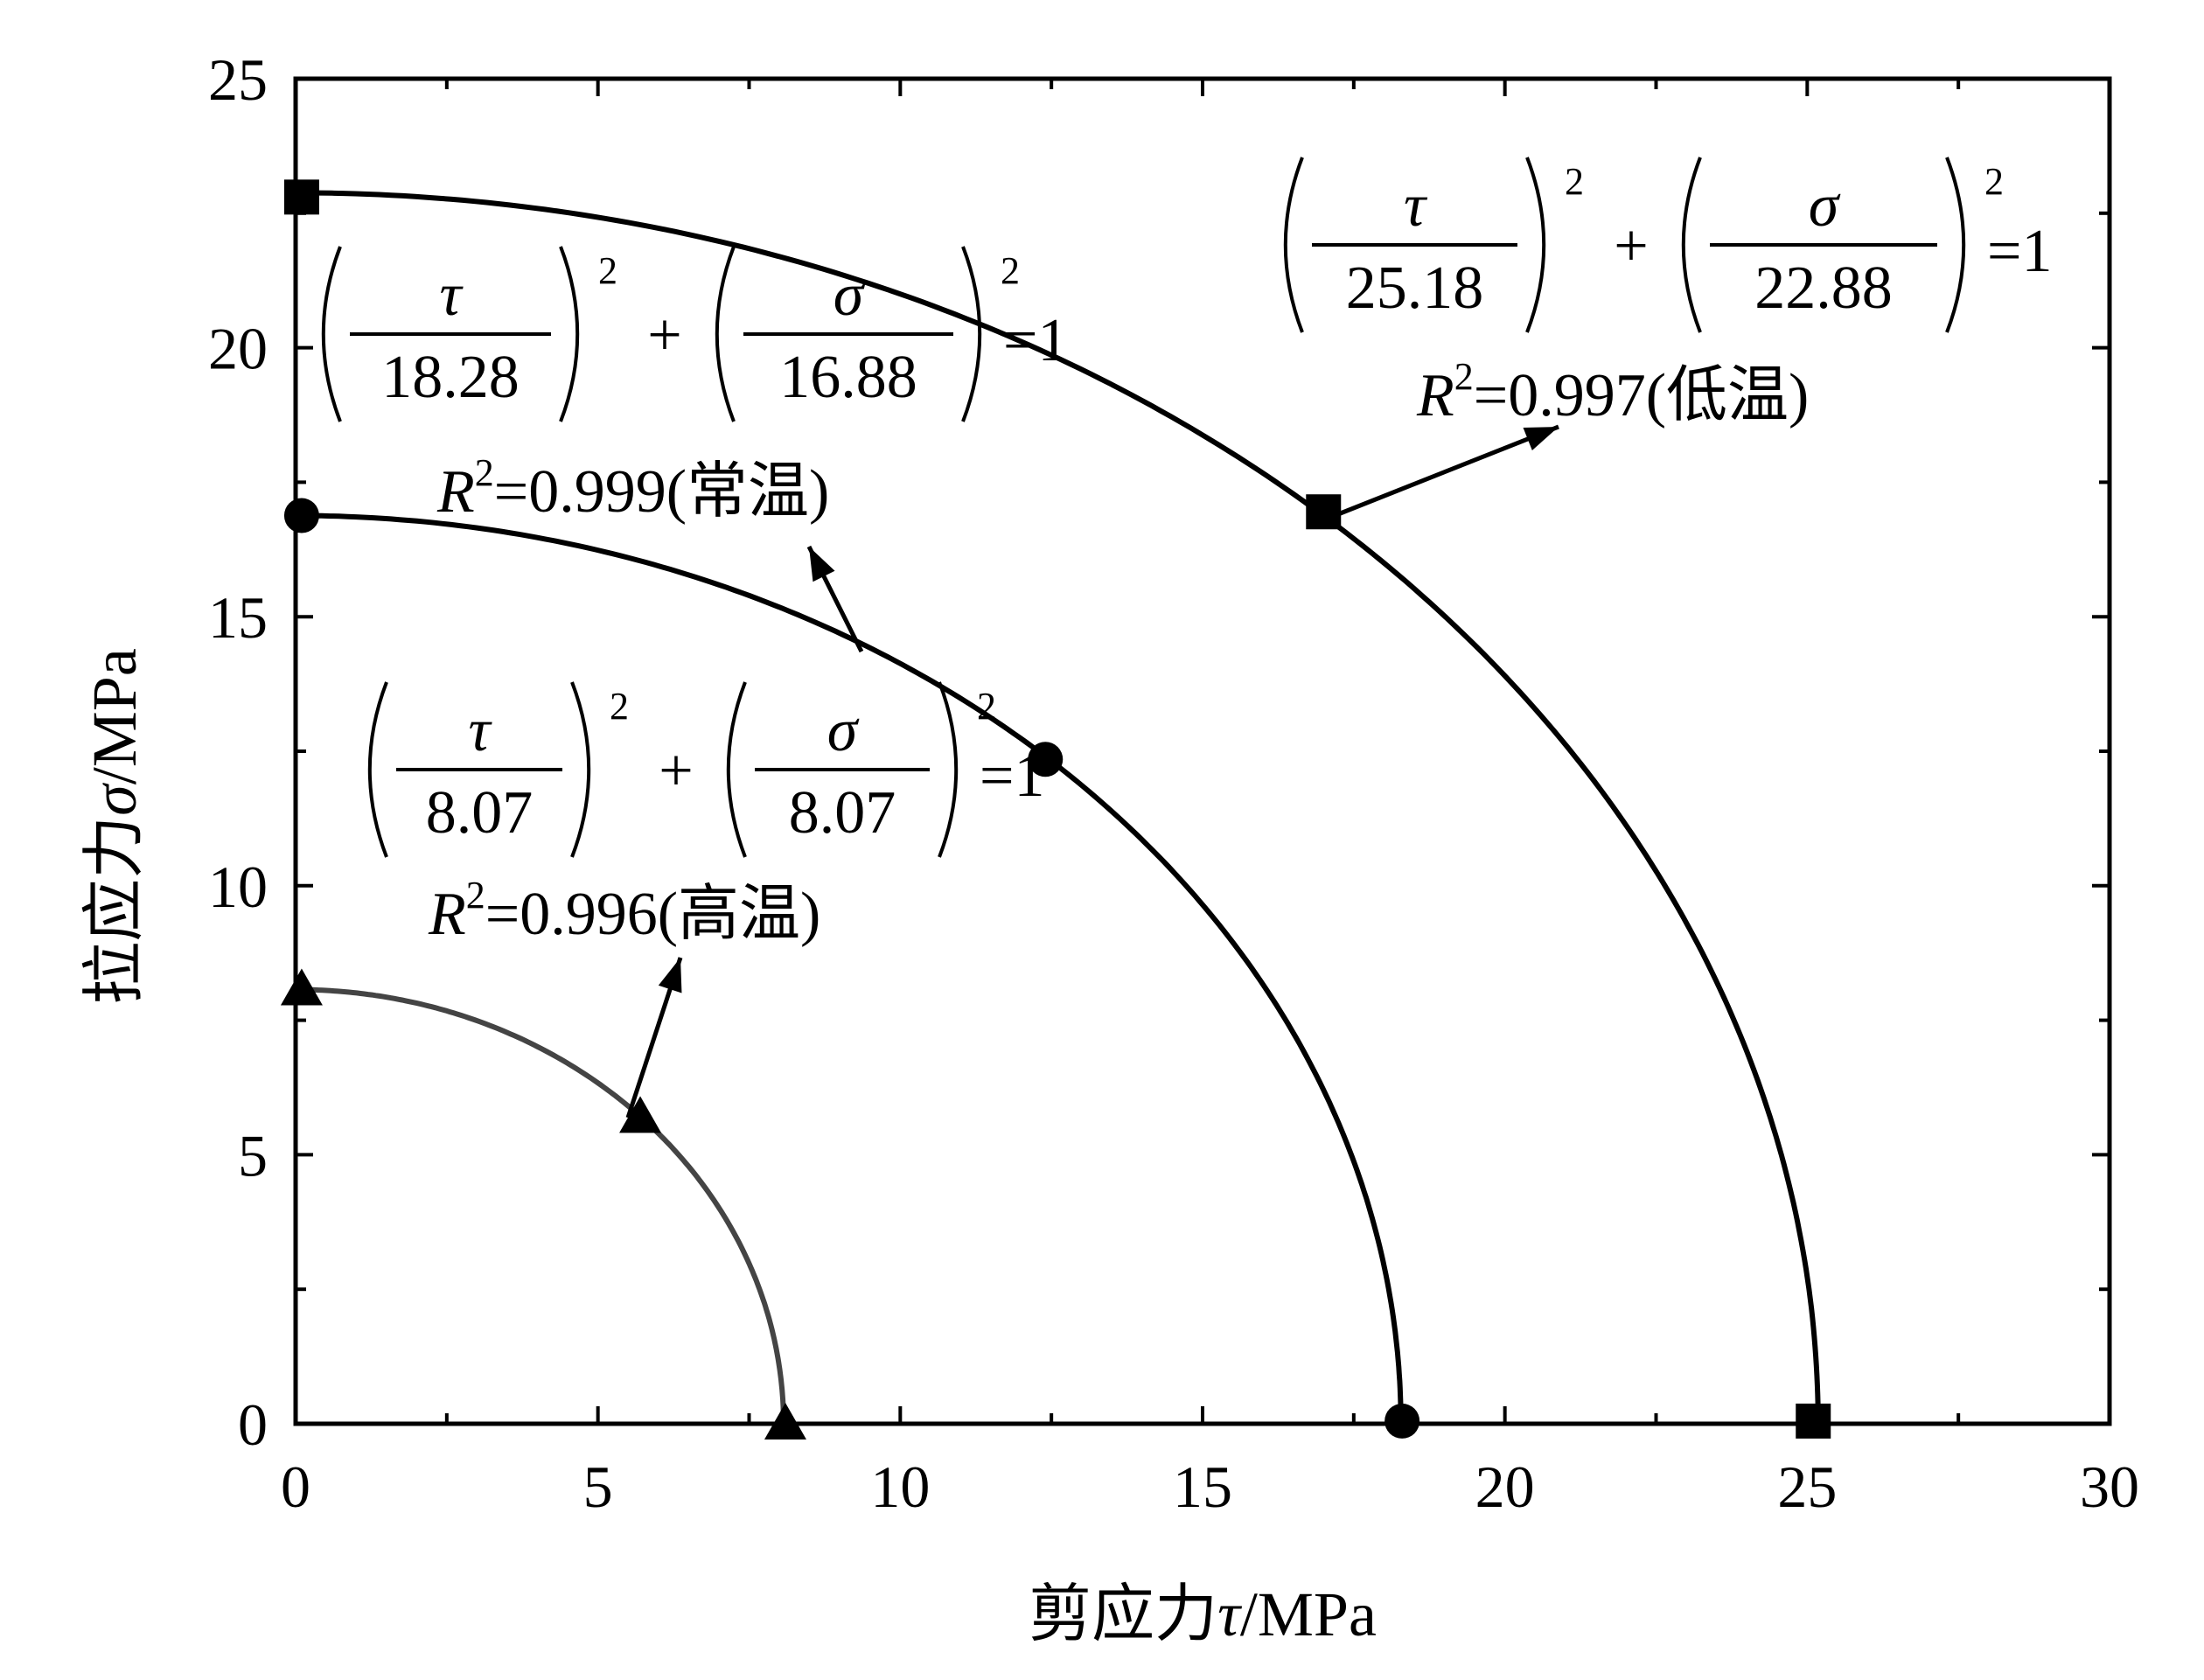  I want to click on envelope-curve-高温, so click(541, 1205).